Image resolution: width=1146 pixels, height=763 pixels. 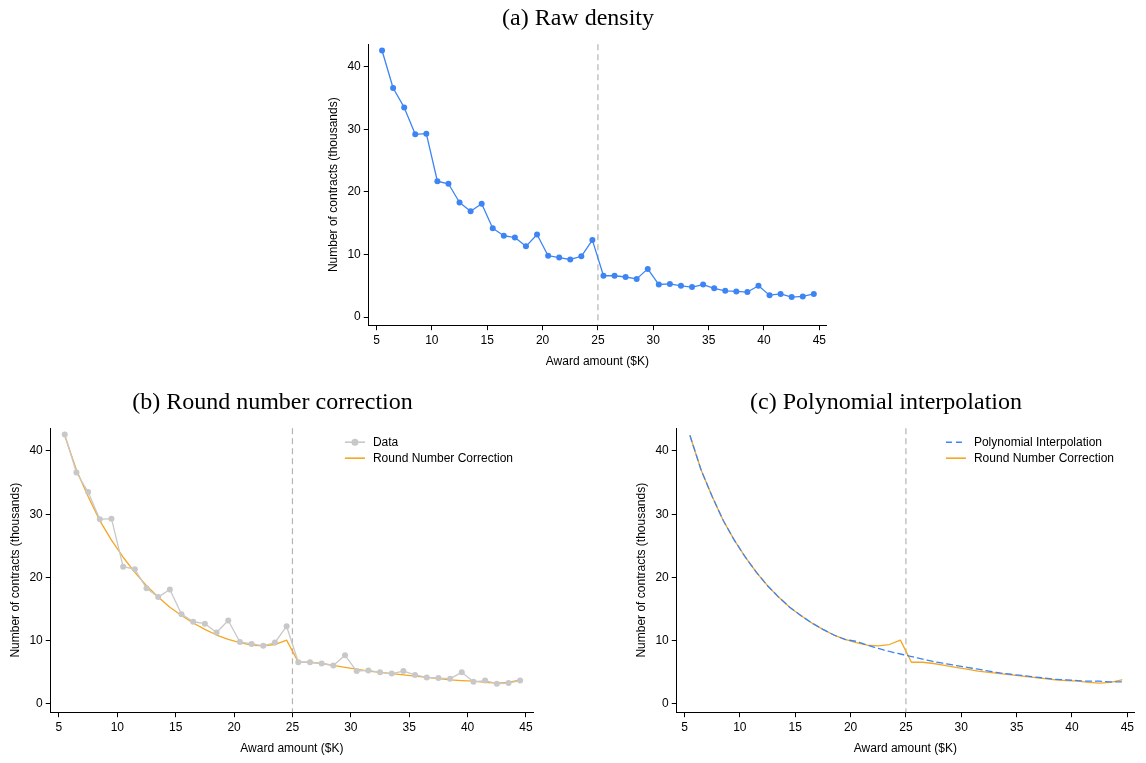 What do you see at coordinates (662, 513) in the screenshot?
I see `y-tick-label: 30` at bounding box center [662, 513].